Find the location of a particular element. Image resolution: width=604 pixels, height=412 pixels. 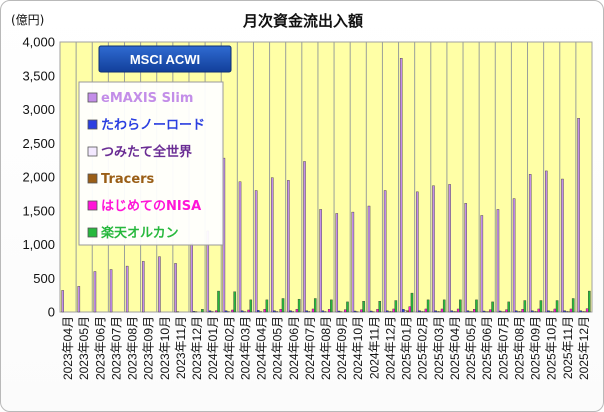

legend-label: eMAXIS Slim is located at coordinates (147, 98).